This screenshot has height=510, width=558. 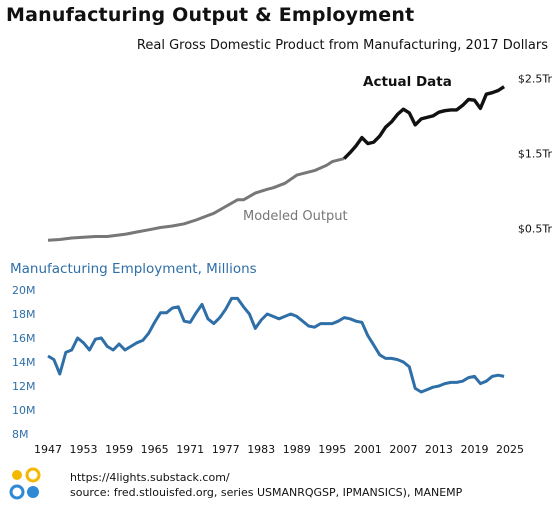 I want to click on output-y-tick-label: $1.5Tr, so click(x=535, y=153).